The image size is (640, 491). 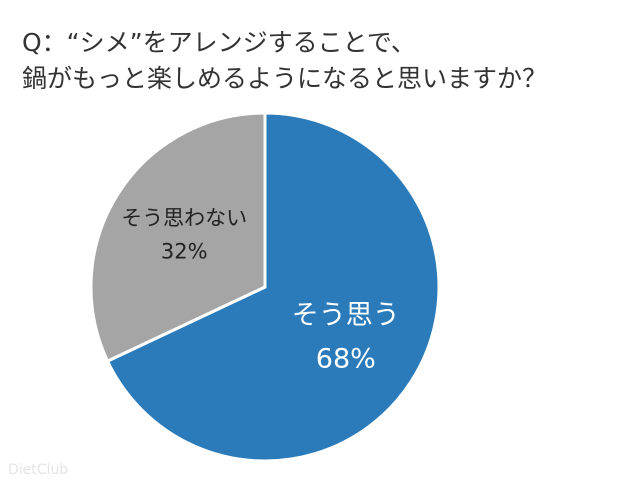 What do you see at coordinates (184, 252) in the screenshot?
I see `value-label: 32%` at bounding box center [184, 252].